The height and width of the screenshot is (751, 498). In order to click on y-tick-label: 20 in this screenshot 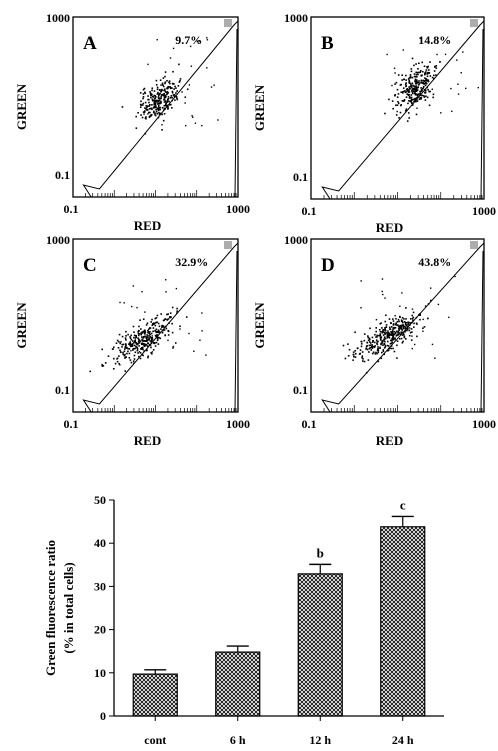, I will do `click(100, 630)`.